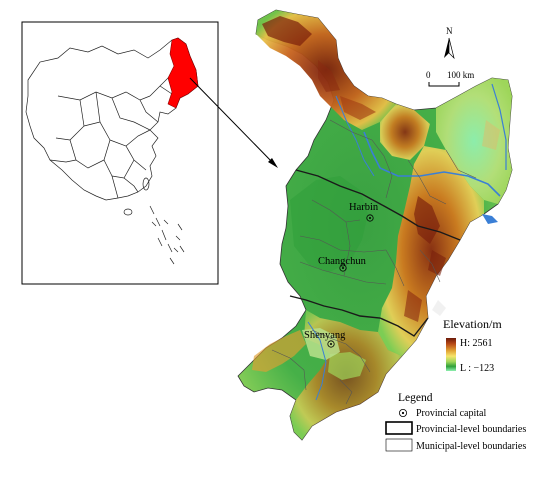  I want to click on elevation-legend-title: Elevation/m, so click(472, 324).